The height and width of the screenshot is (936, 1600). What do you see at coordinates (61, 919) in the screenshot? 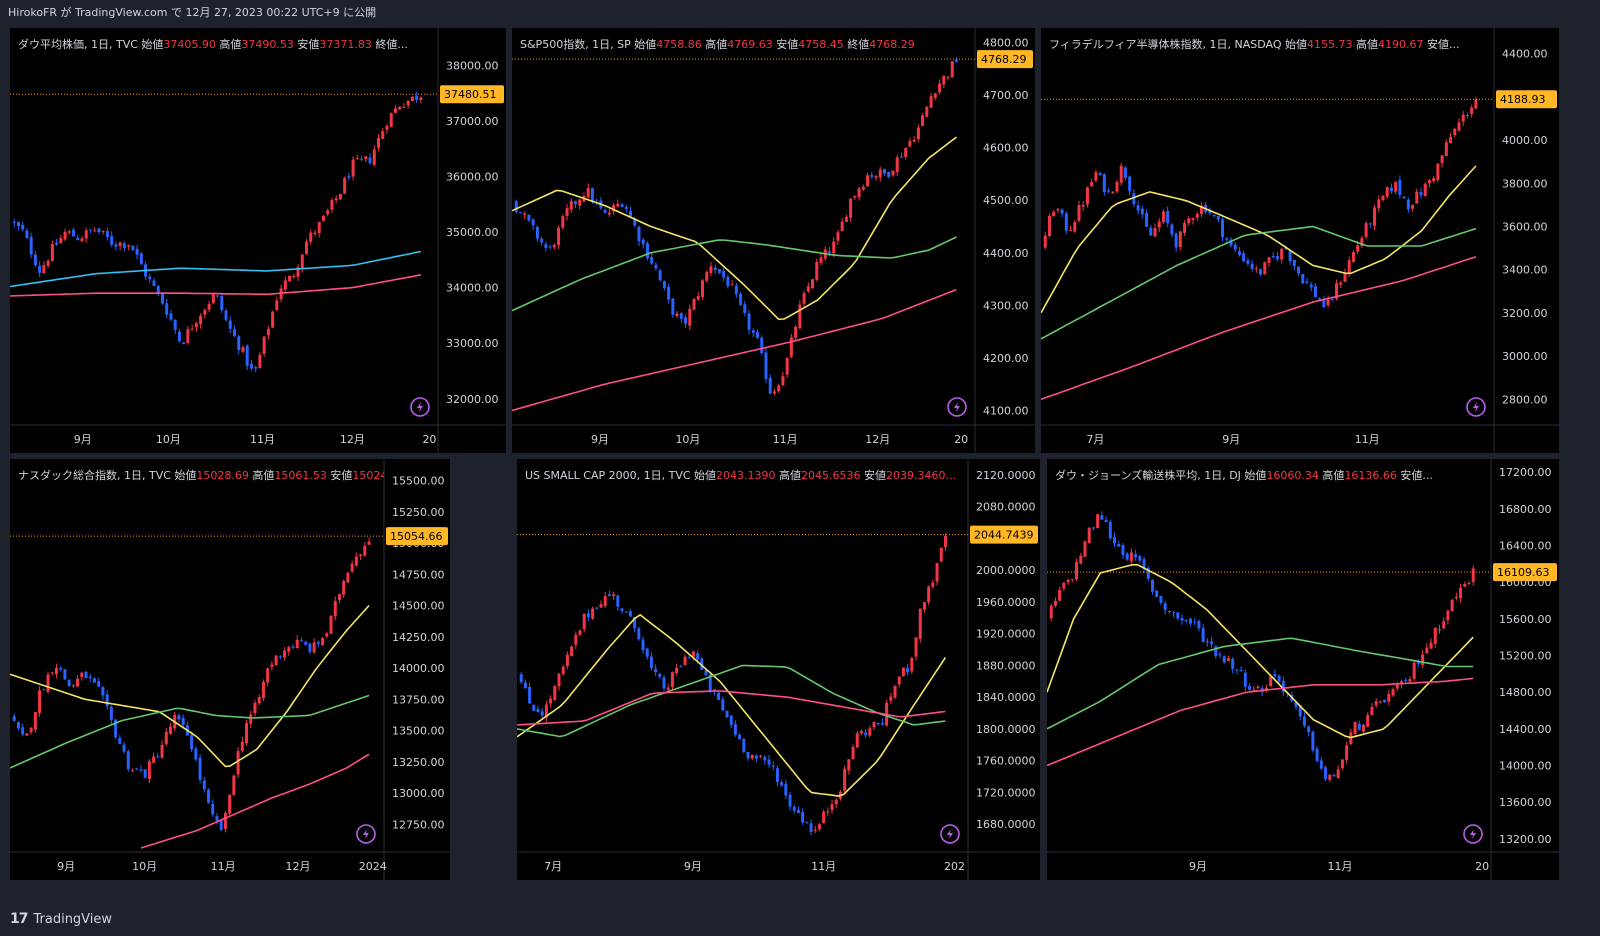
I see `tradingview-footer: 17 TradingView` at bounding box center [61, 919].